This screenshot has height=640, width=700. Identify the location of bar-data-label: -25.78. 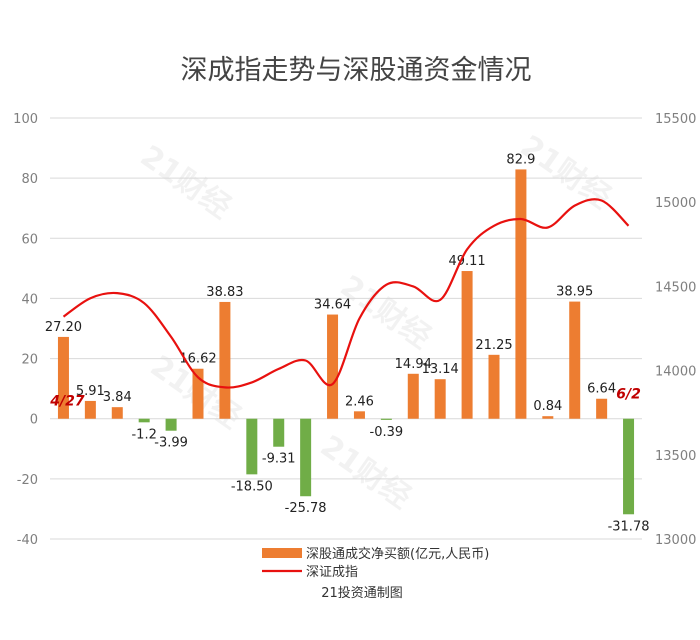
(306, 508).